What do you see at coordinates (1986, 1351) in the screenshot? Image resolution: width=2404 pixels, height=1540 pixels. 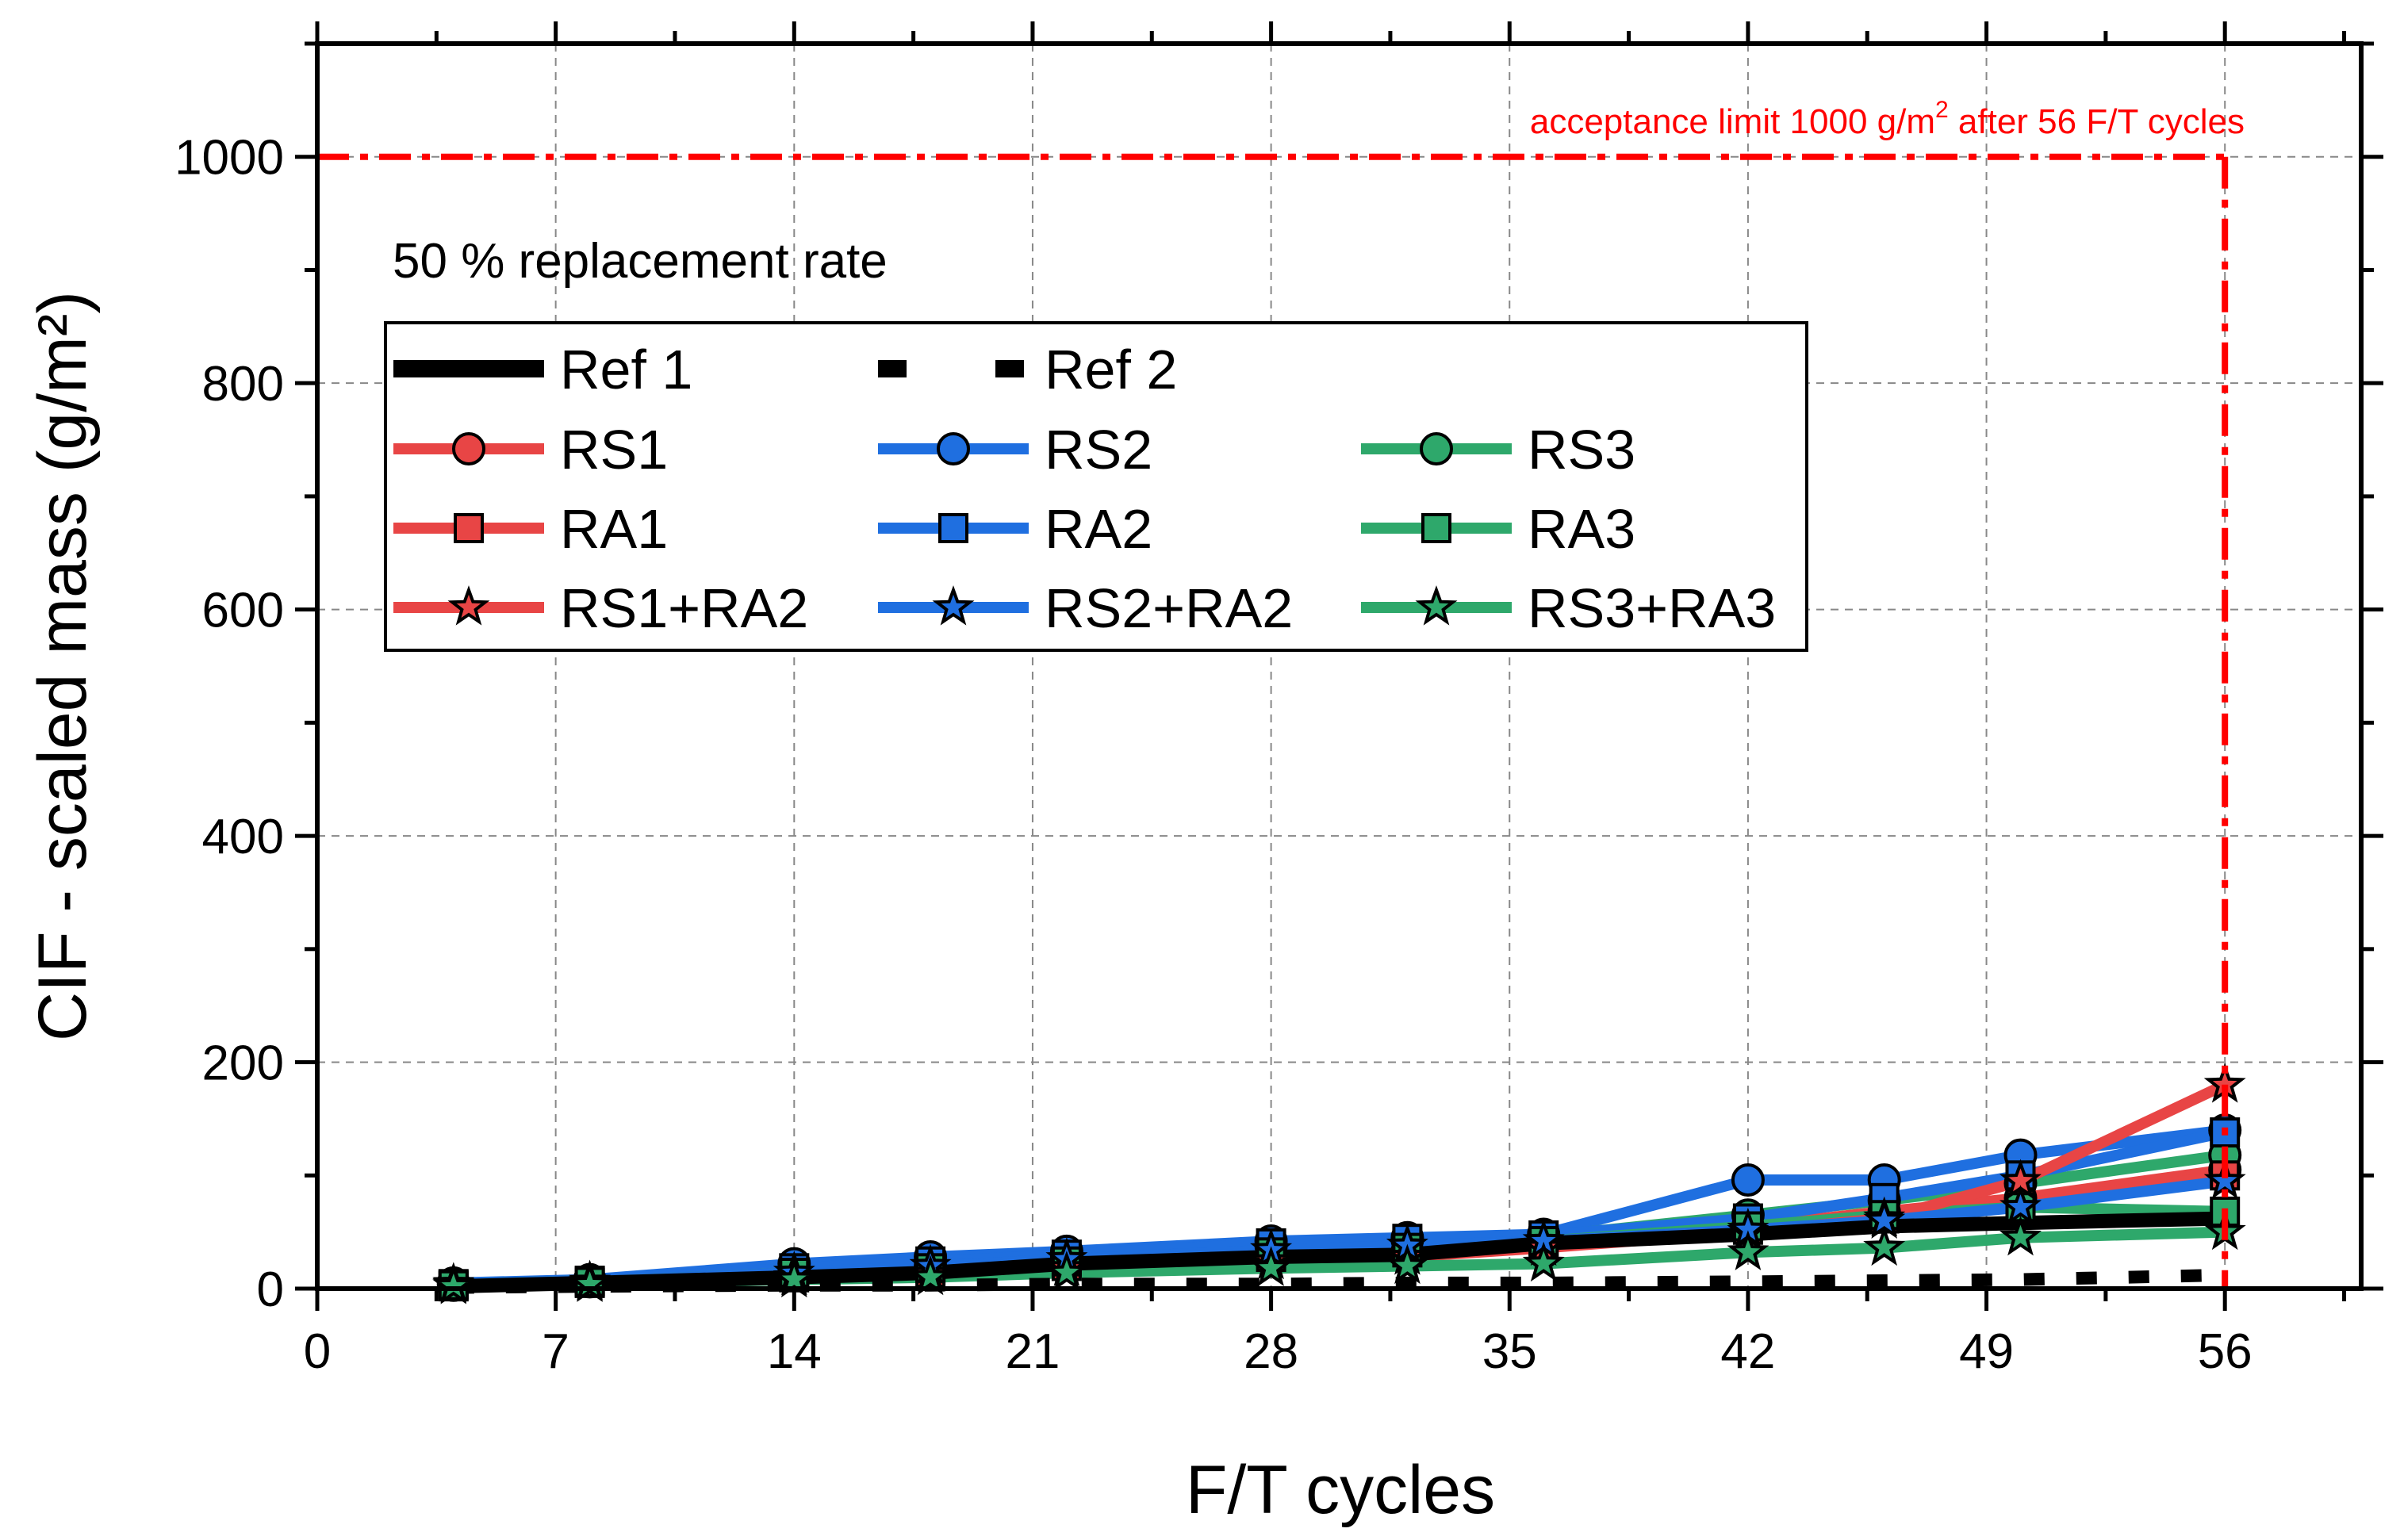 I see `x-tick-label: 49` at bounding box center [1986, 1351].